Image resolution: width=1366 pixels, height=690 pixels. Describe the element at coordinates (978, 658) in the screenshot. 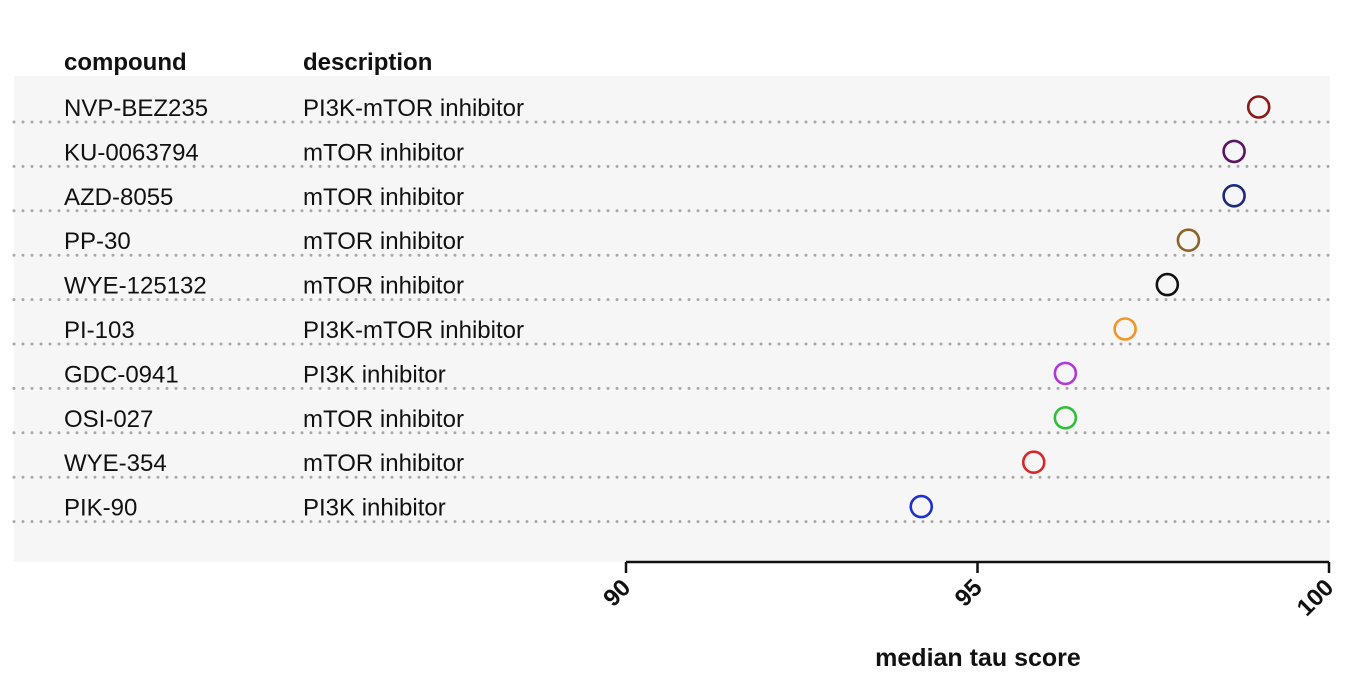

I see `x-axis-label: median tau score` at that location.